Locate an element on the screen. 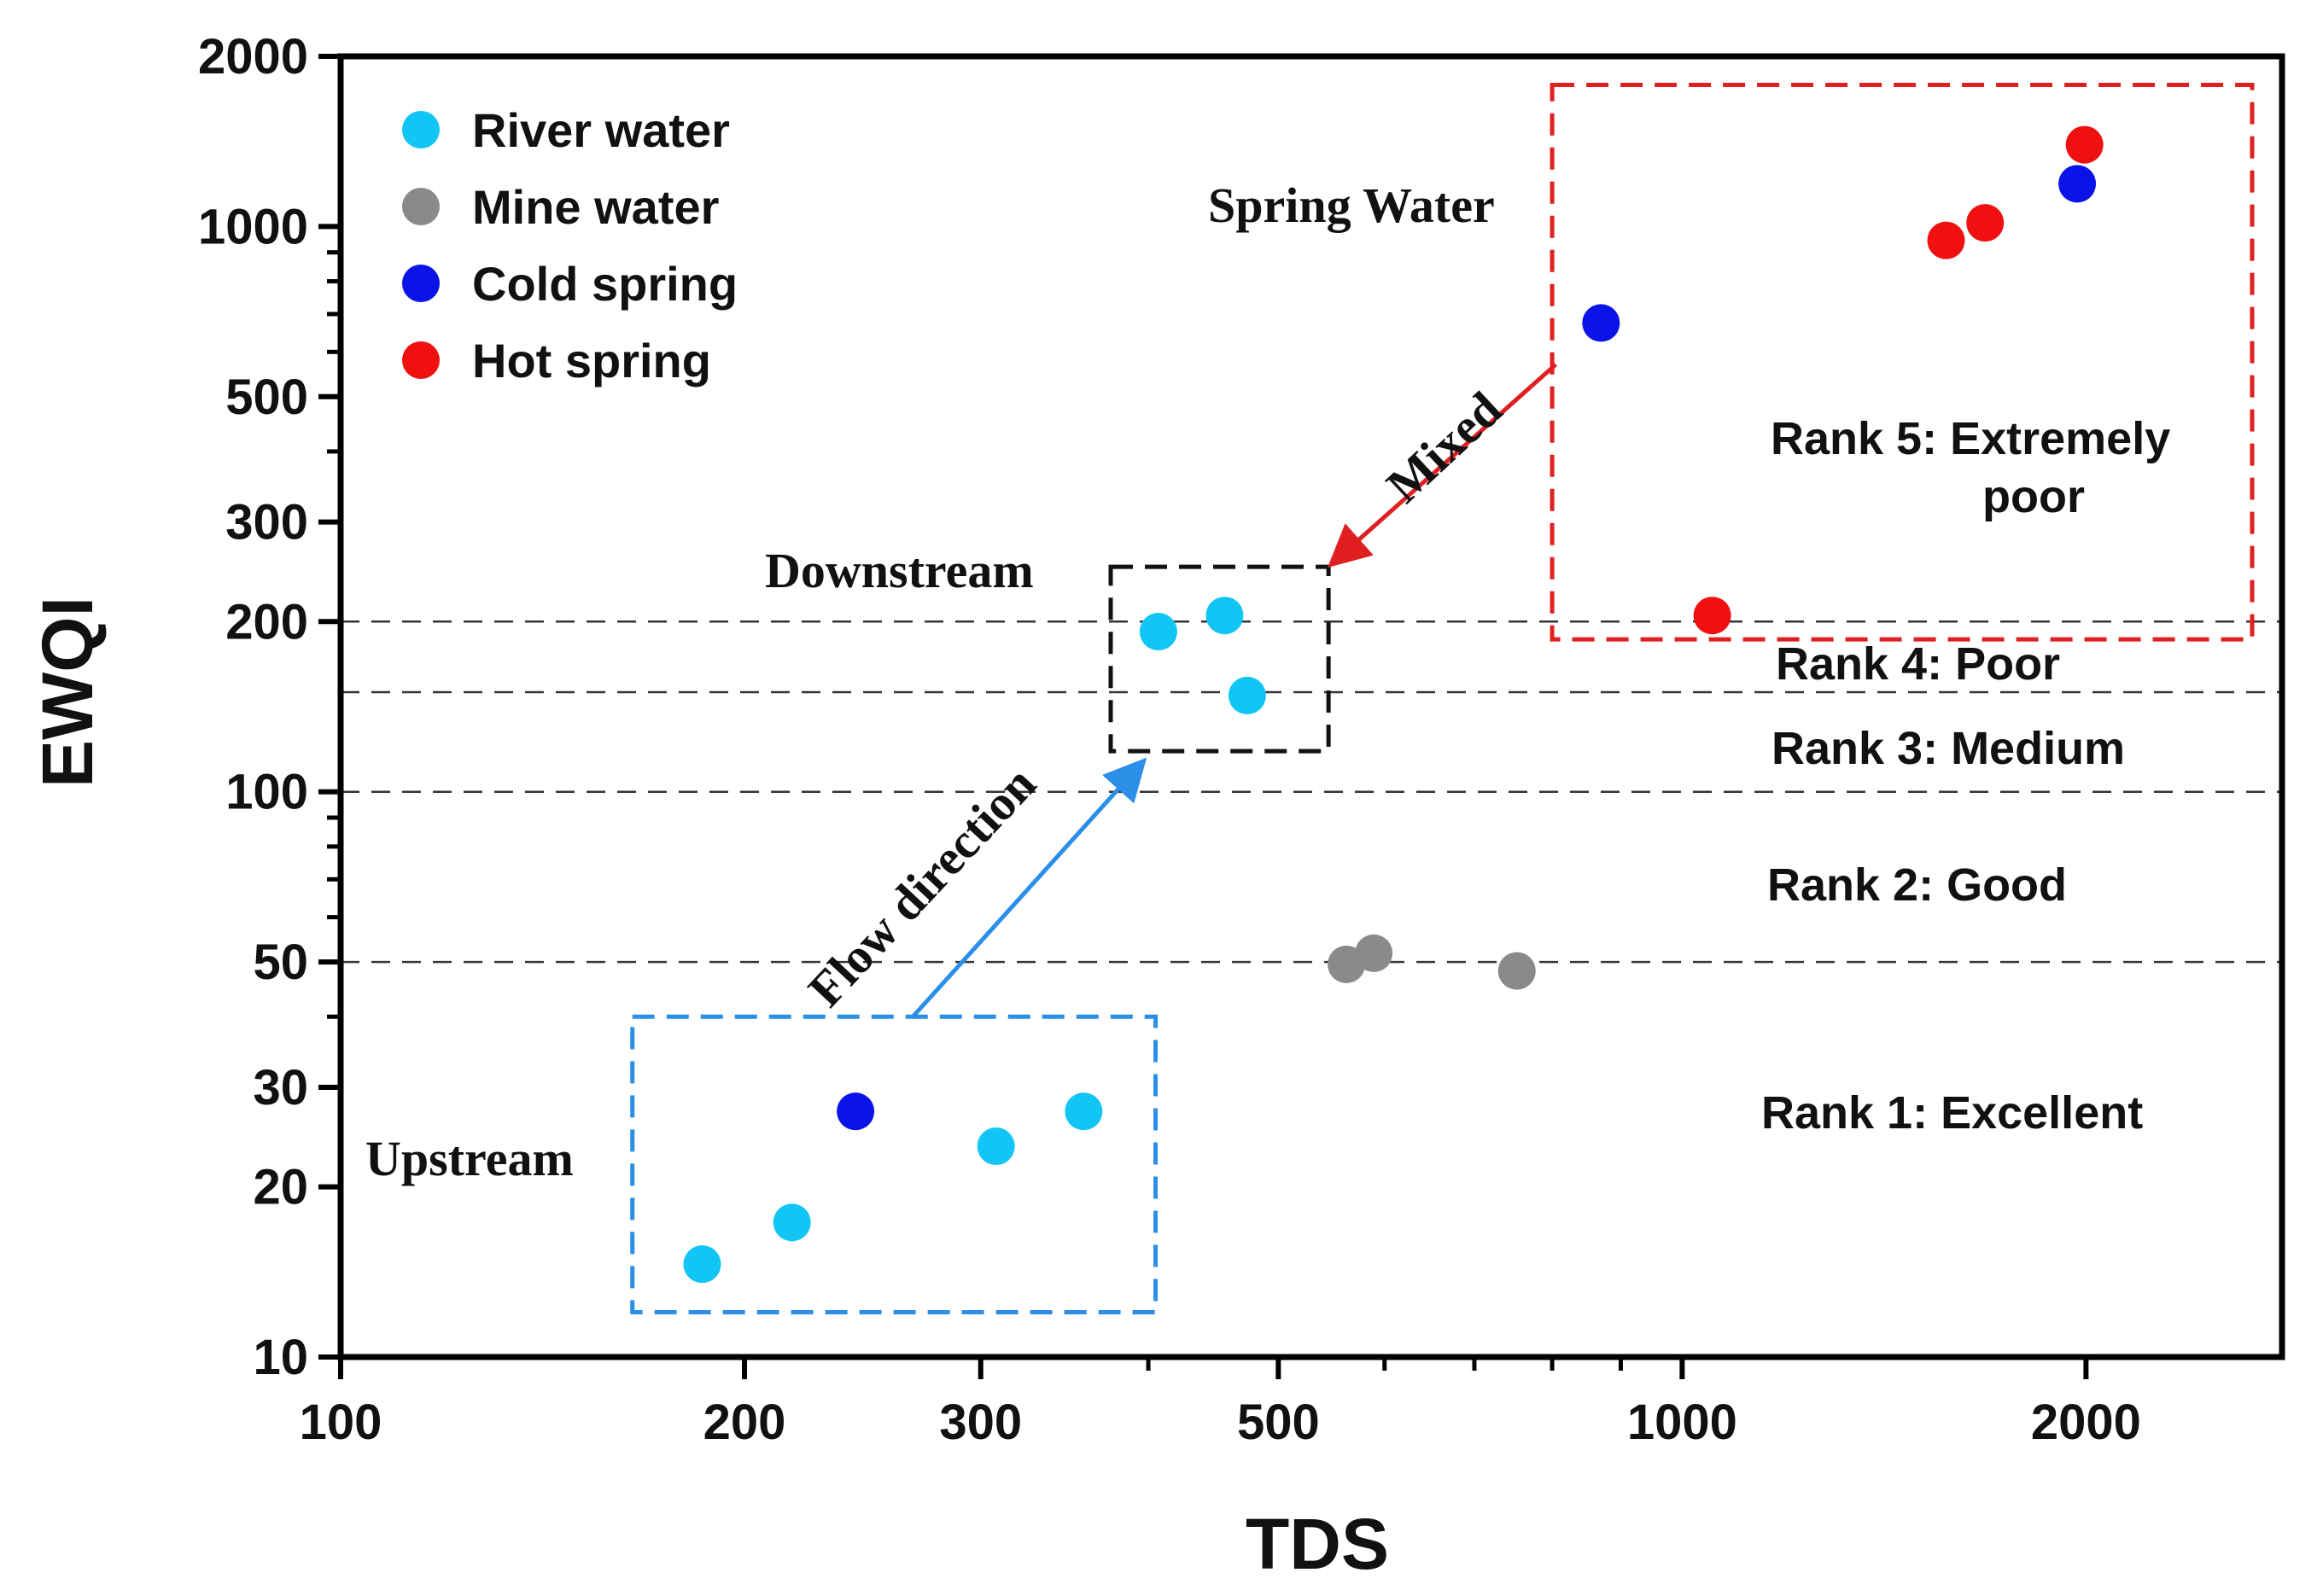 Image resolution: width=2323 pixels, height=1596 pixels. legend-river-marker is located at coordinates (421, 130).